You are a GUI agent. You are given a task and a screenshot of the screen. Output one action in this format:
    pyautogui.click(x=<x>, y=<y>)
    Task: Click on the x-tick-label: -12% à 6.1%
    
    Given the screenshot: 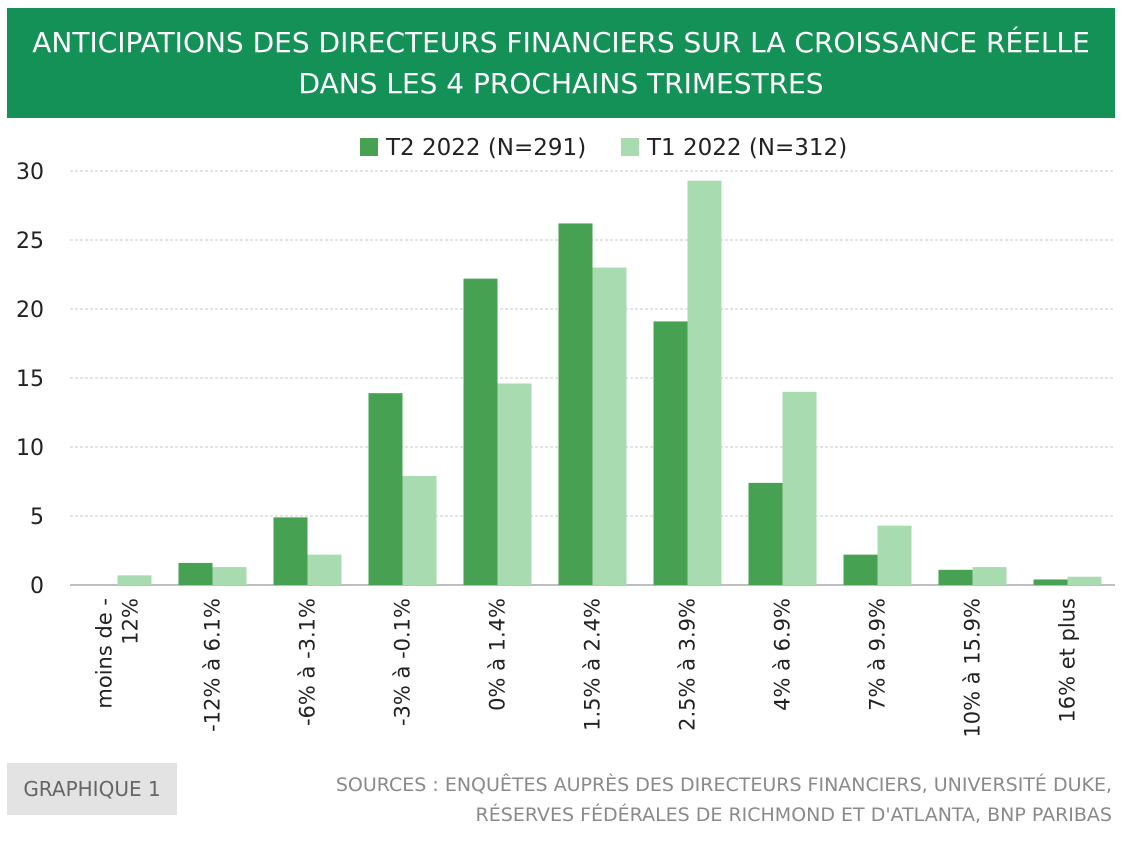 What is the action you would take?
    pyautogui.click(x=213, y=665)
    